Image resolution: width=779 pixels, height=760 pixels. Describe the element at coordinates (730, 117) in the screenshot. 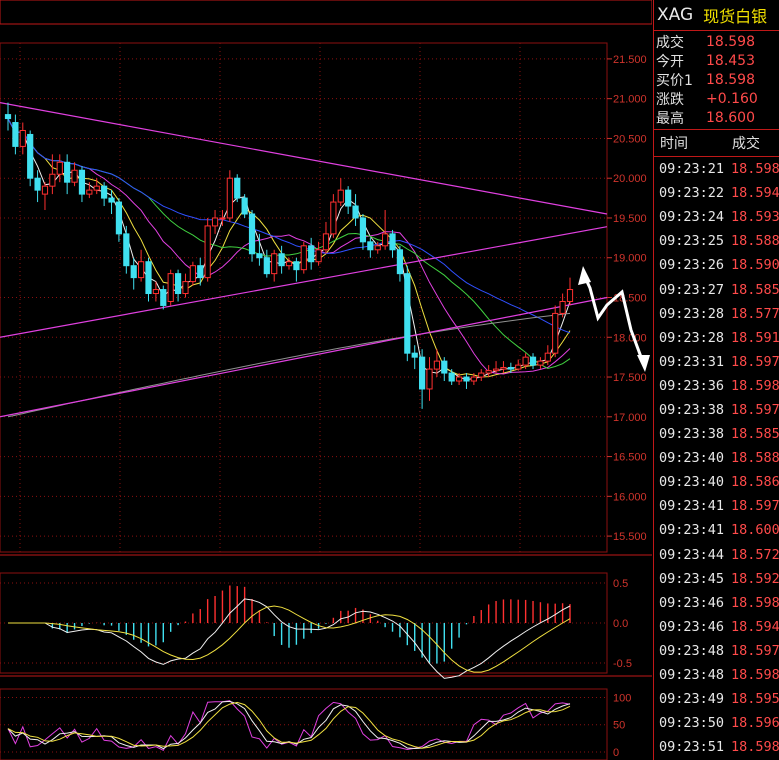

I see `quote-value: 18.600` at that location.